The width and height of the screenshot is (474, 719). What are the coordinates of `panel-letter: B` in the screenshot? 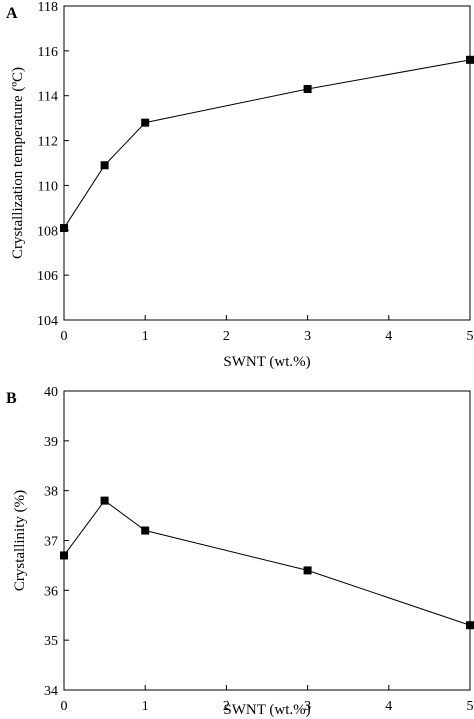 It's located at (11, 398).